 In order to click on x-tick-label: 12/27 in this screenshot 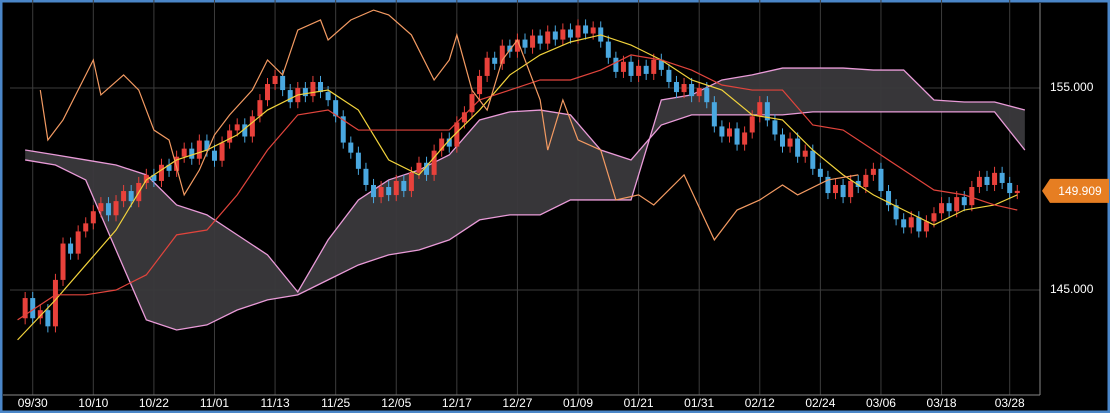, I will do `click(517, 403)`.